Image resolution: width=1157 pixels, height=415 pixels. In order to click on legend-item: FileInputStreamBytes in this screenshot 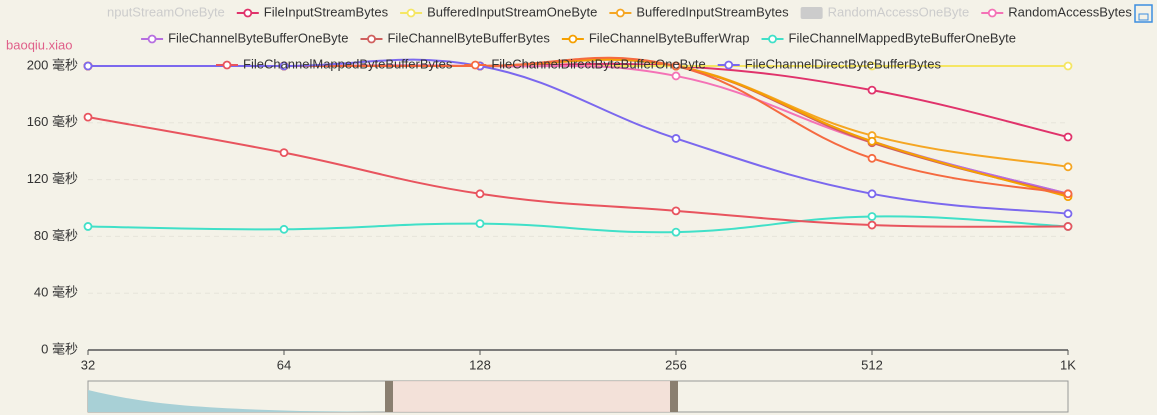, I will do `click(312, 11)`.